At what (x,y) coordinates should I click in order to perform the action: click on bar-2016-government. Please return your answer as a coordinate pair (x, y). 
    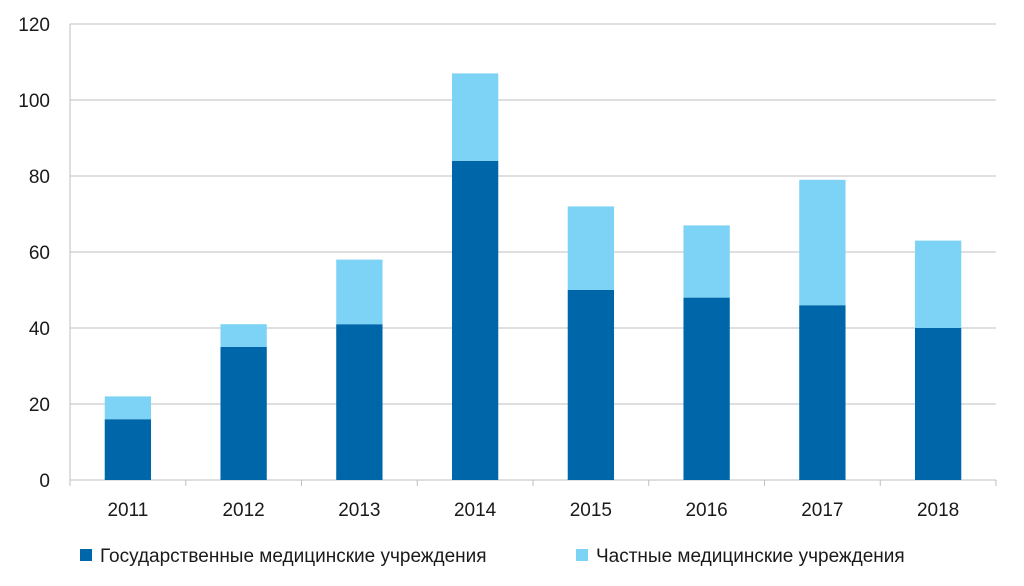
    Looking at the image, I should click on (706, 388).